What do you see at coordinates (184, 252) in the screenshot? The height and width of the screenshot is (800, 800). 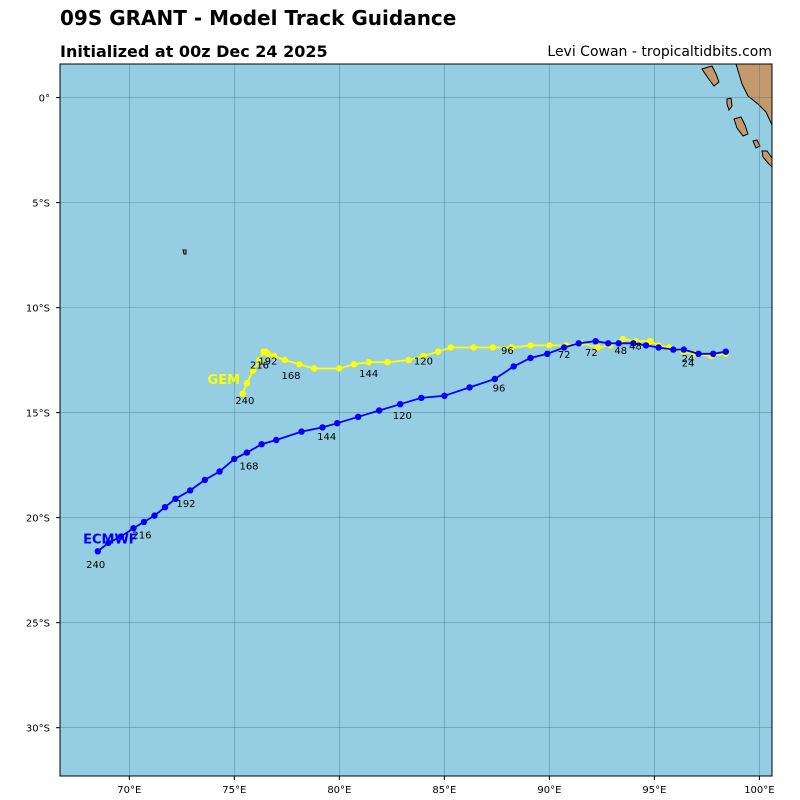 I see `island-chagos` at bounding box center [184, 252].